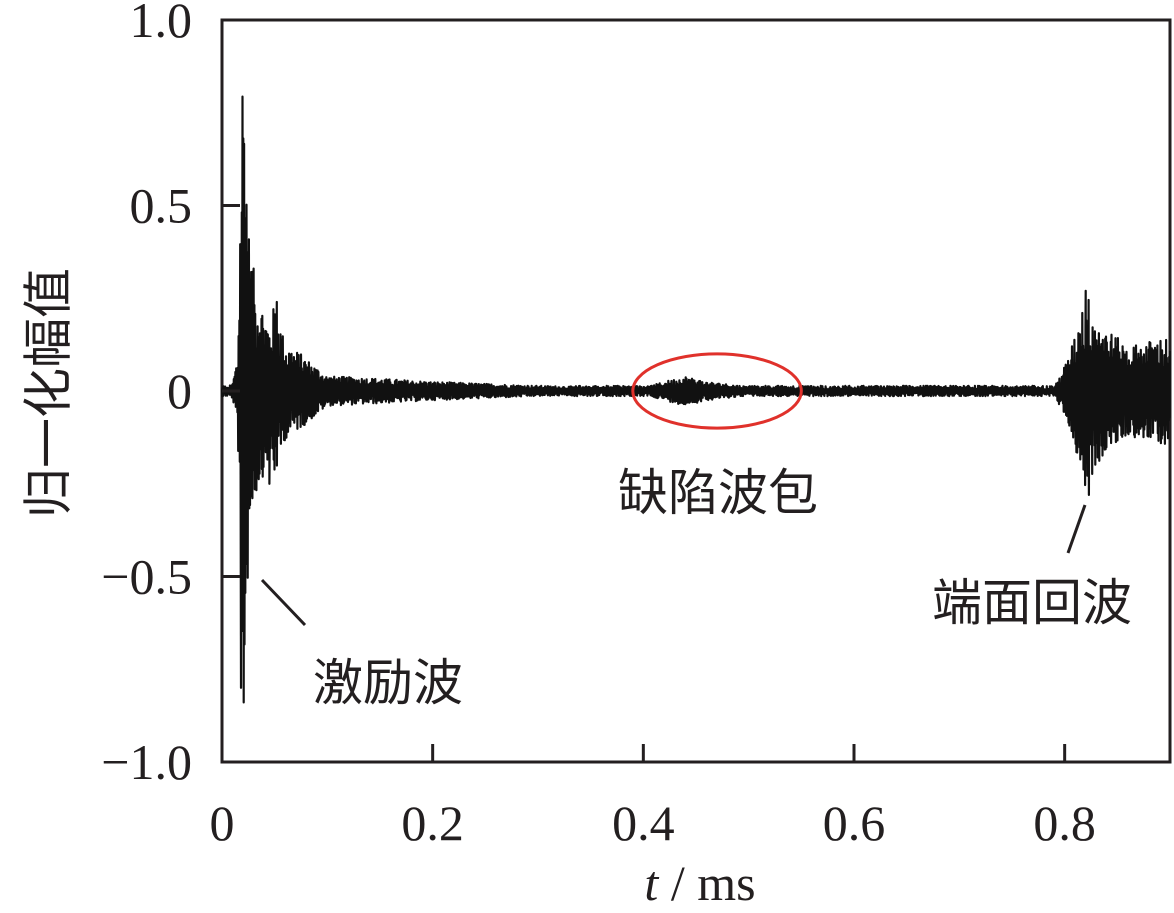 This screenshot has height=913, width=1174. Describe the element at coordinates (651, 883) in the screenshot. I see `x-axis-label-variable: t` at that location.